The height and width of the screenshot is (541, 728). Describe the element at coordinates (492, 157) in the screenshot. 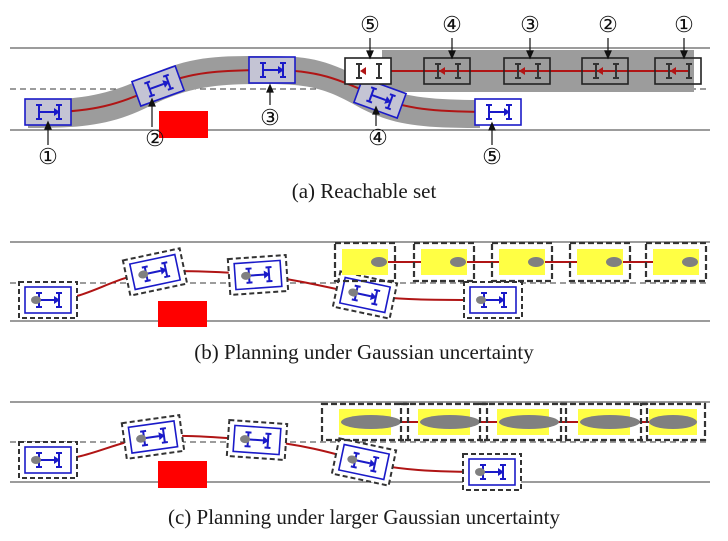

I see `ego-step-label-5: ⑤` at that location.